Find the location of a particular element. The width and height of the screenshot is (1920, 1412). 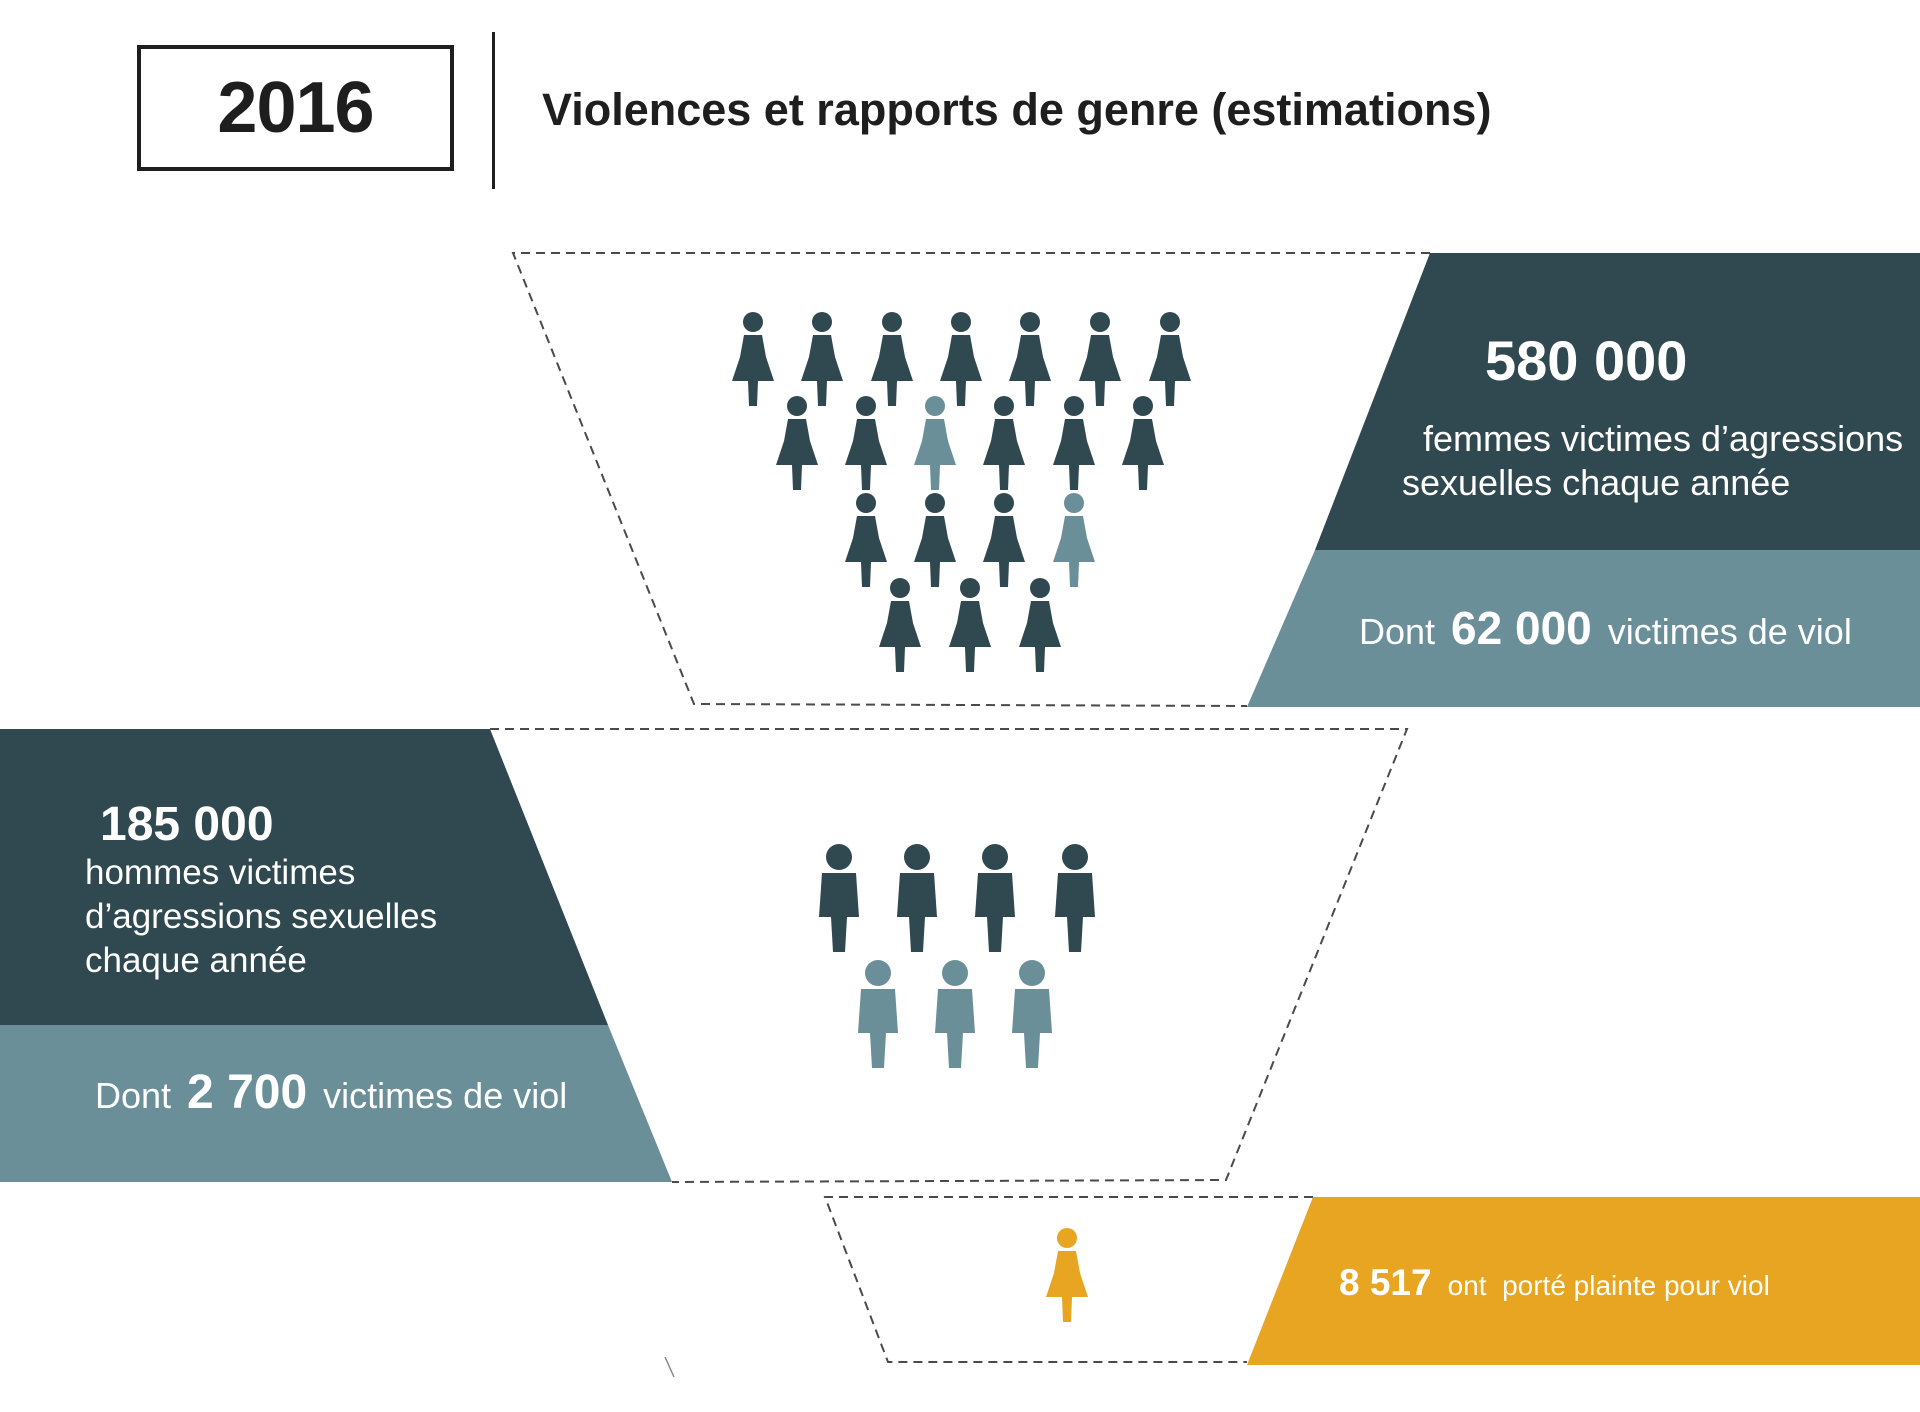

women-rape-count: 62 000 is located at coordinates (1521, 628).